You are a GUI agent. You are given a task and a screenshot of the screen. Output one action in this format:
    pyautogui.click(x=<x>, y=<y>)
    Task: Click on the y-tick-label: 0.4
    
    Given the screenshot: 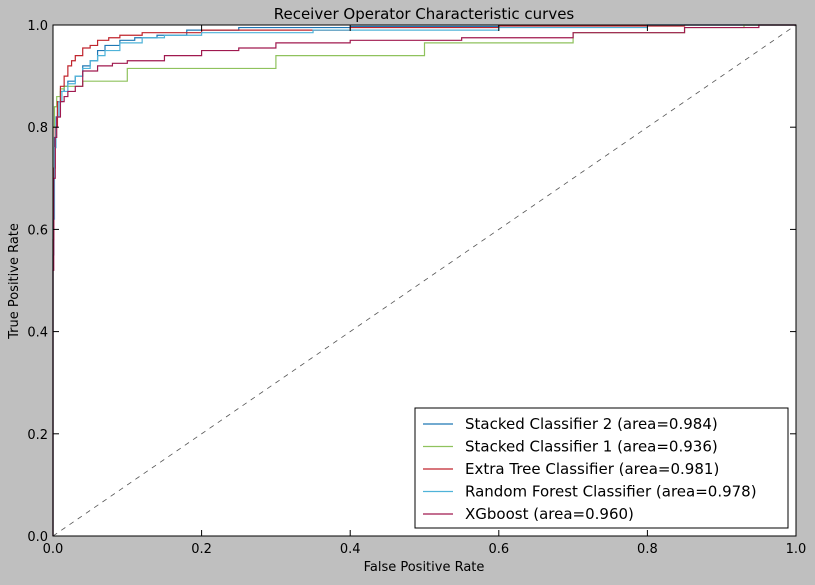 What is the action you would take?
    pyautogui.click(x=37, y=333)
    